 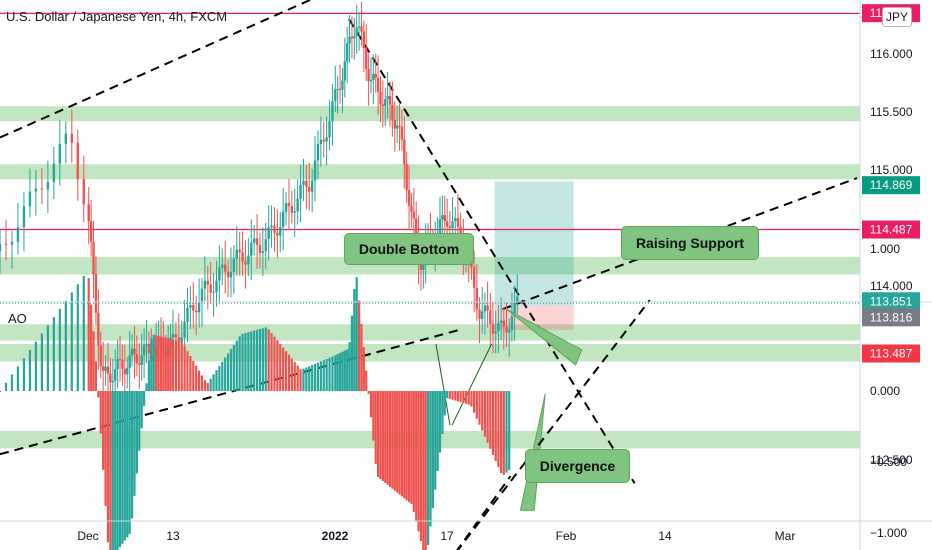 I want to click on price-label-3: 114.487, so click(x=891, y=230).